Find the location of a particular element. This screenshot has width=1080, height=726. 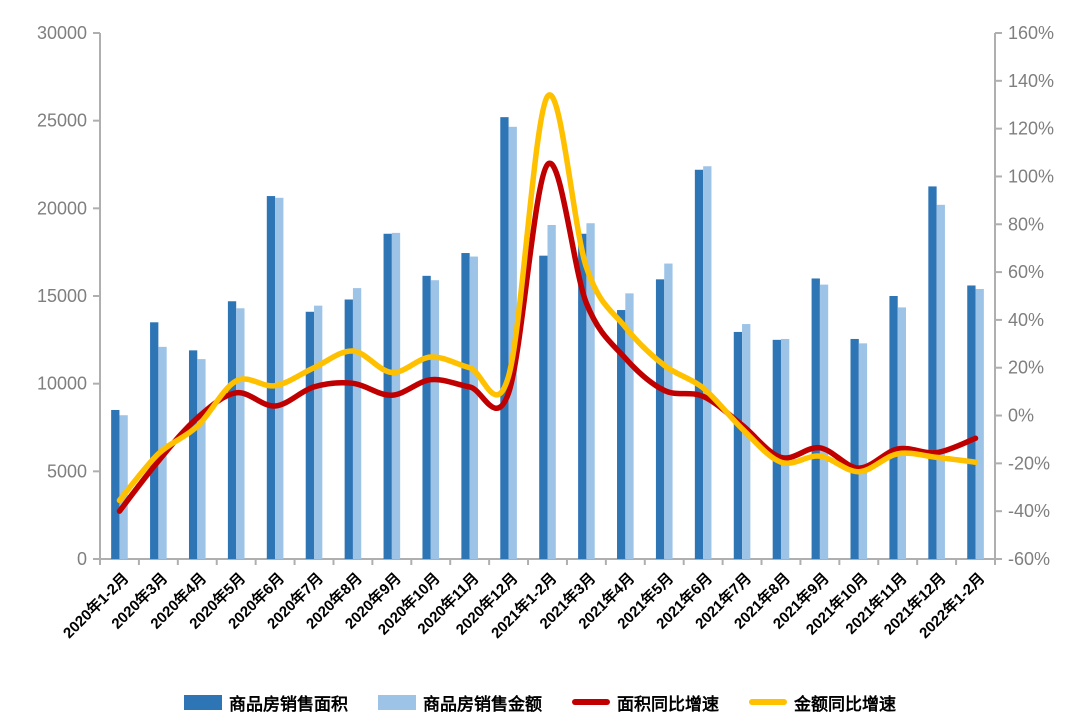

right-axis-tick-label: -60% is located at coordinates (1029, 559).